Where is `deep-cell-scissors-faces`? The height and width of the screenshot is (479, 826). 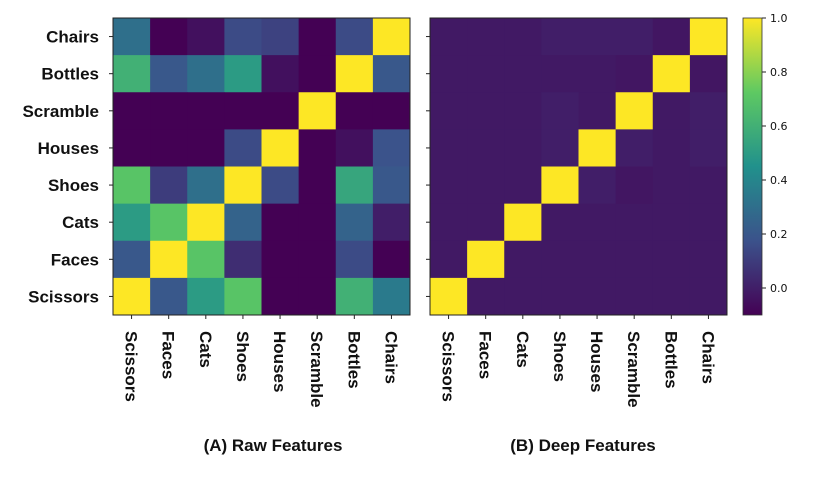 deep-cell-scissors-faces is located at coordinates (486, 296).